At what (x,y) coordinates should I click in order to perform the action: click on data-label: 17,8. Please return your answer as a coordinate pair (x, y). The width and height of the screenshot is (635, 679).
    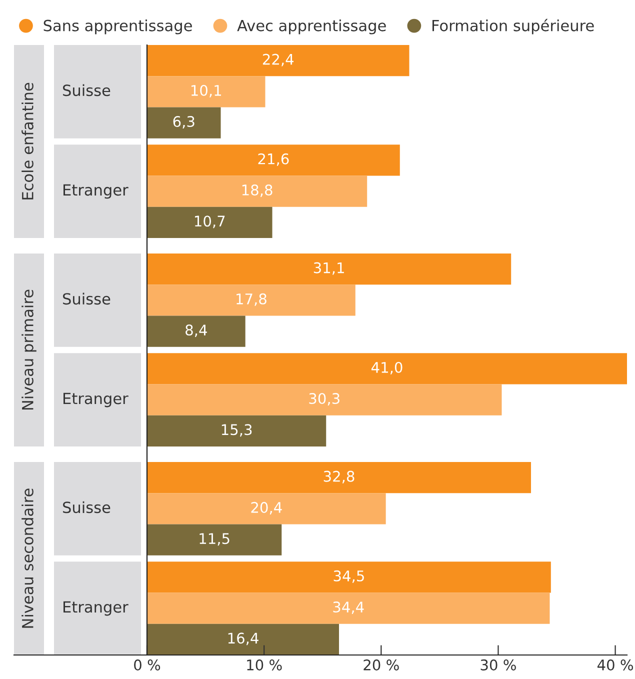
    Looking at the image, I should click on (251, 299).